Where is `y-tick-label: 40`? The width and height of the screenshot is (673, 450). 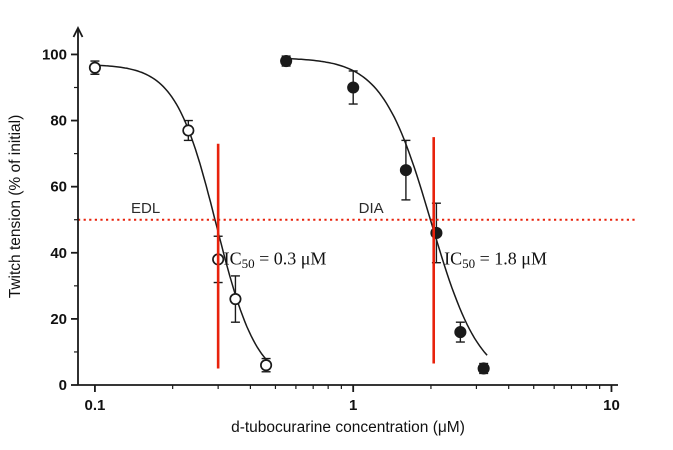 y-tick-label: 40 is located at coordinates (58, 253).